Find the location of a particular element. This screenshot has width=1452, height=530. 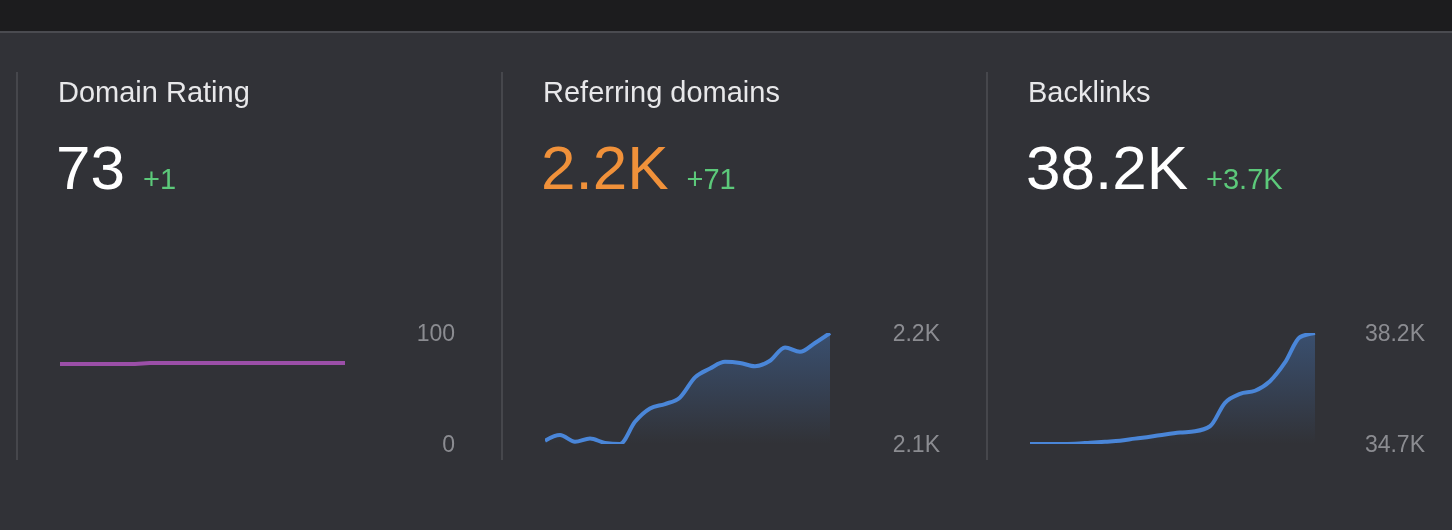

chart-subtitle: 73 is located at coordinates (90, 167).